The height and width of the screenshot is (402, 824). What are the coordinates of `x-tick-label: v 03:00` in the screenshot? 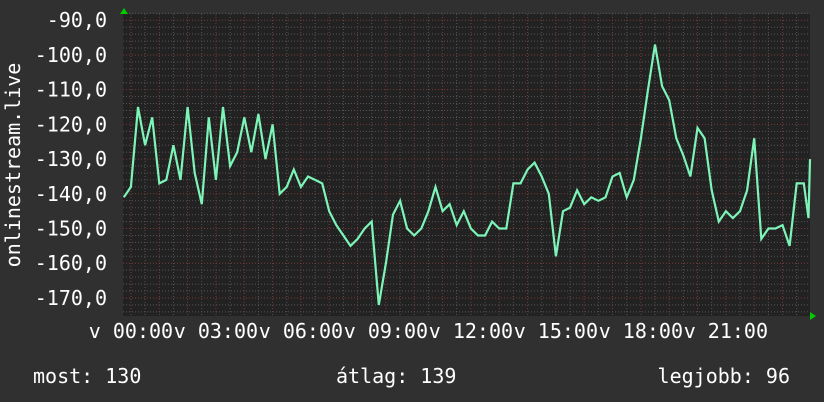 It's located at (216, 331).